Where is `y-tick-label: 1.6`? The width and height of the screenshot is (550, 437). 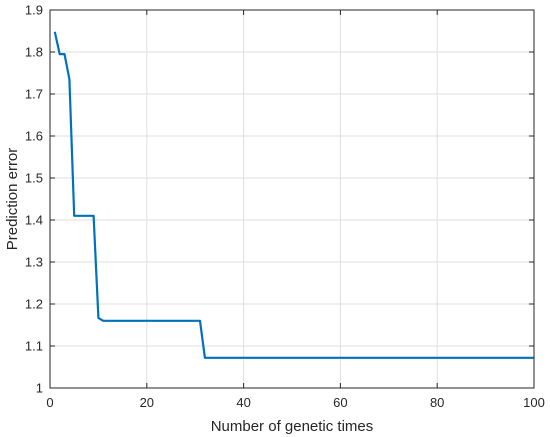 y-tick-label: 1.6 is located at coordinates (34, 136).